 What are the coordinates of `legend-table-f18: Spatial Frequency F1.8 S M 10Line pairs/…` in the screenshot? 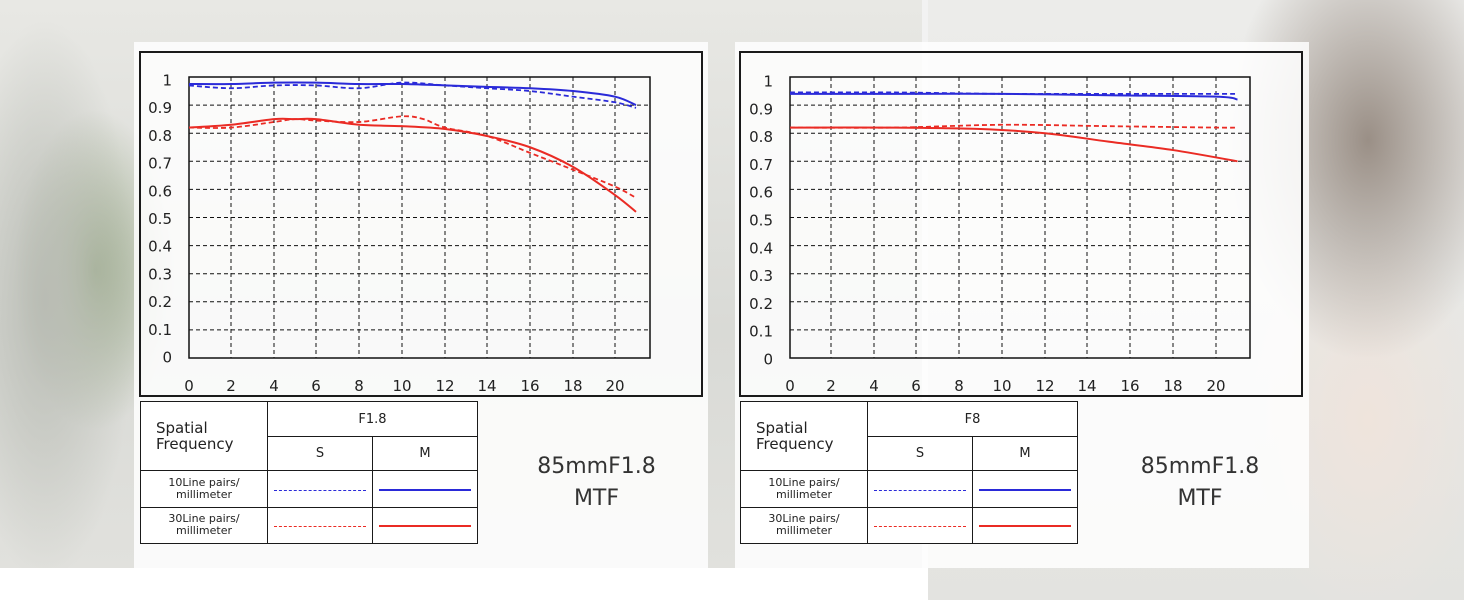 It's located at (309, 472).